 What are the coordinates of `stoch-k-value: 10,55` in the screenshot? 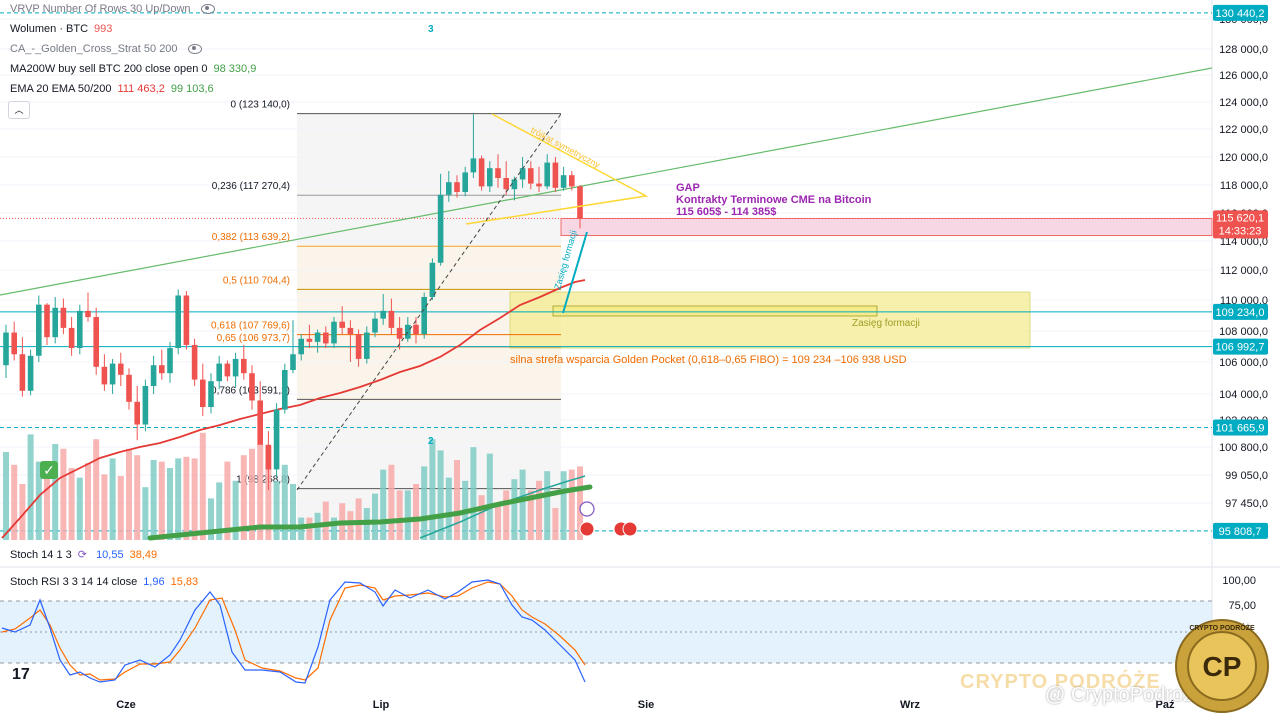 It's located at (110, 555).